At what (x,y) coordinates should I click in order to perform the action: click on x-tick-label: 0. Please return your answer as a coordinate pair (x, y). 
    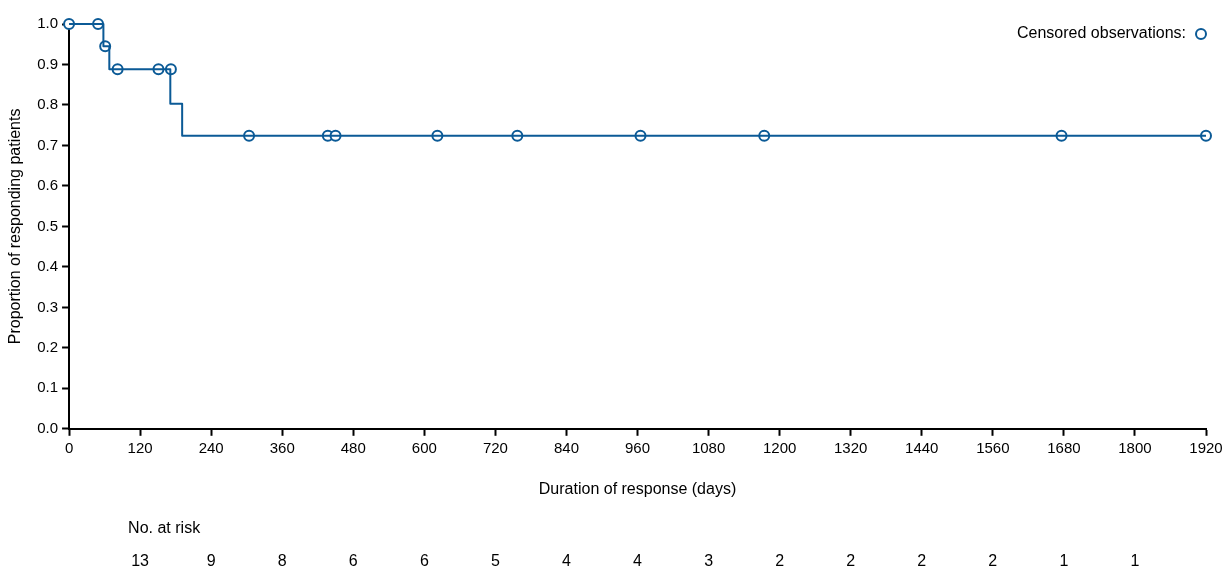
    Looking at the image, I should click on (69, 447).